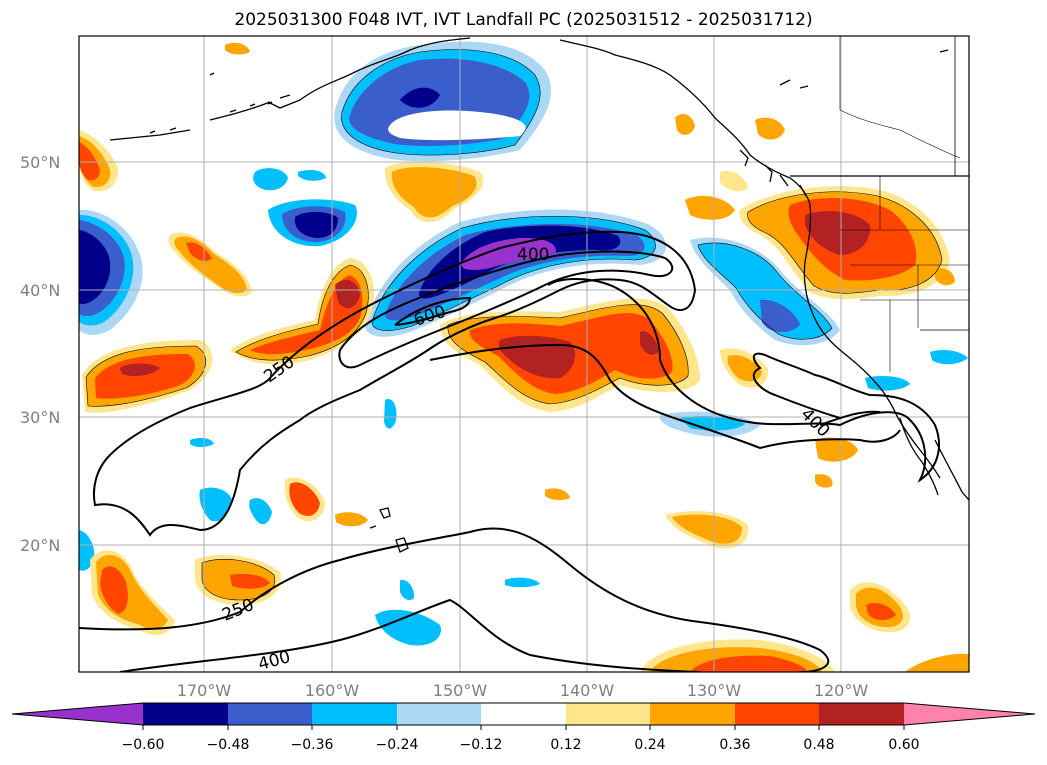 This screenshot has width=1047, height=765. I want to click on colorbar-tick-060: 0.60, so click(903, 745).